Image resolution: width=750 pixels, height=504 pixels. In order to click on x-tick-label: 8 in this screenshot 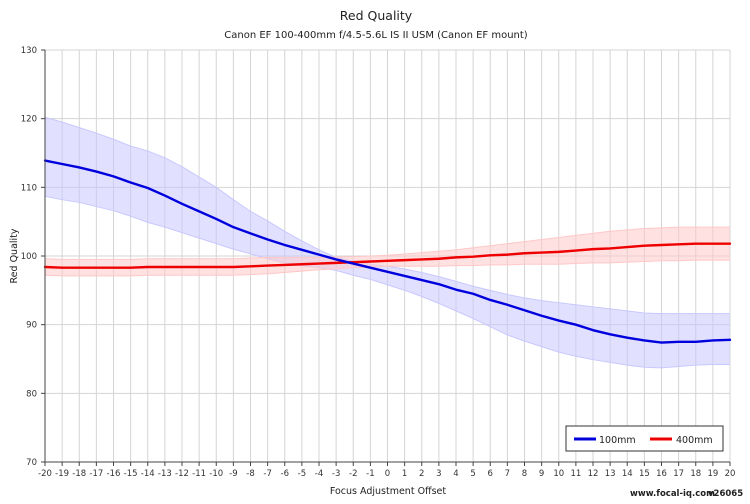, I will do `click(524, 474)`.